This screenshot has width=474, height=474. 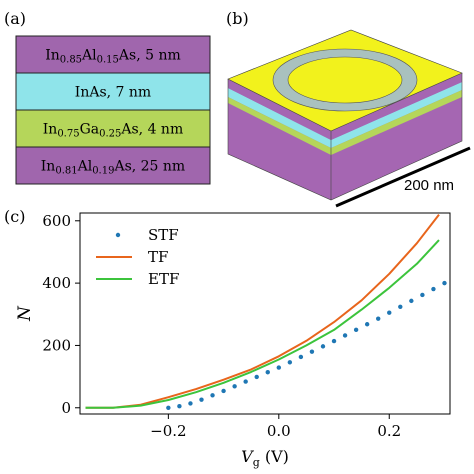 What do you see at coordinates (56, 345) in the screenshot?
I see `y-tick-label: 200` at bounding box center [56, 345].